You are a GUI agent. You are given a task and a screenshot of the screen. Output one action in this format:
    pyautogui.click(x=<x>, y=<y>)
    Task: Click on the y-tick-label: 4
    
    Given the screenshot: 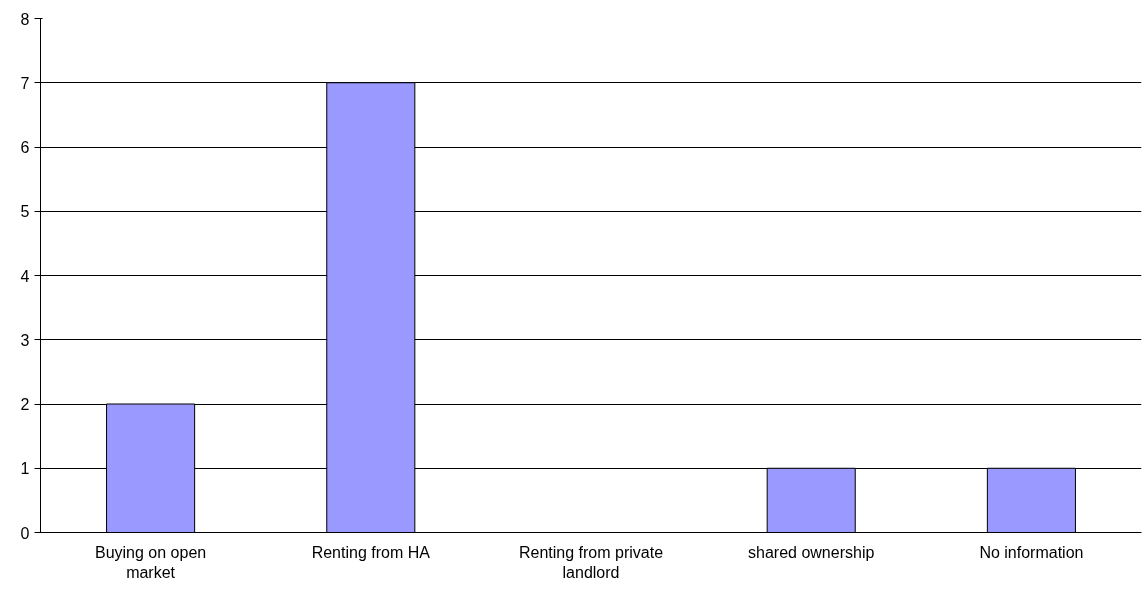 What is the action you would take?
    pyautogui.click(x=25, y=276)
    